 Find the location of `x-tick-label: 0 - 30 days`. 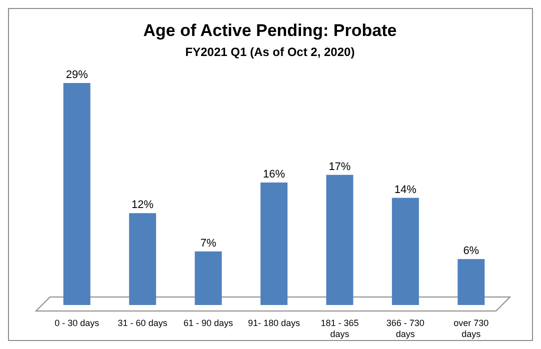

x-tick-label: 0 - 30 days is located at coordinates (77, 323).